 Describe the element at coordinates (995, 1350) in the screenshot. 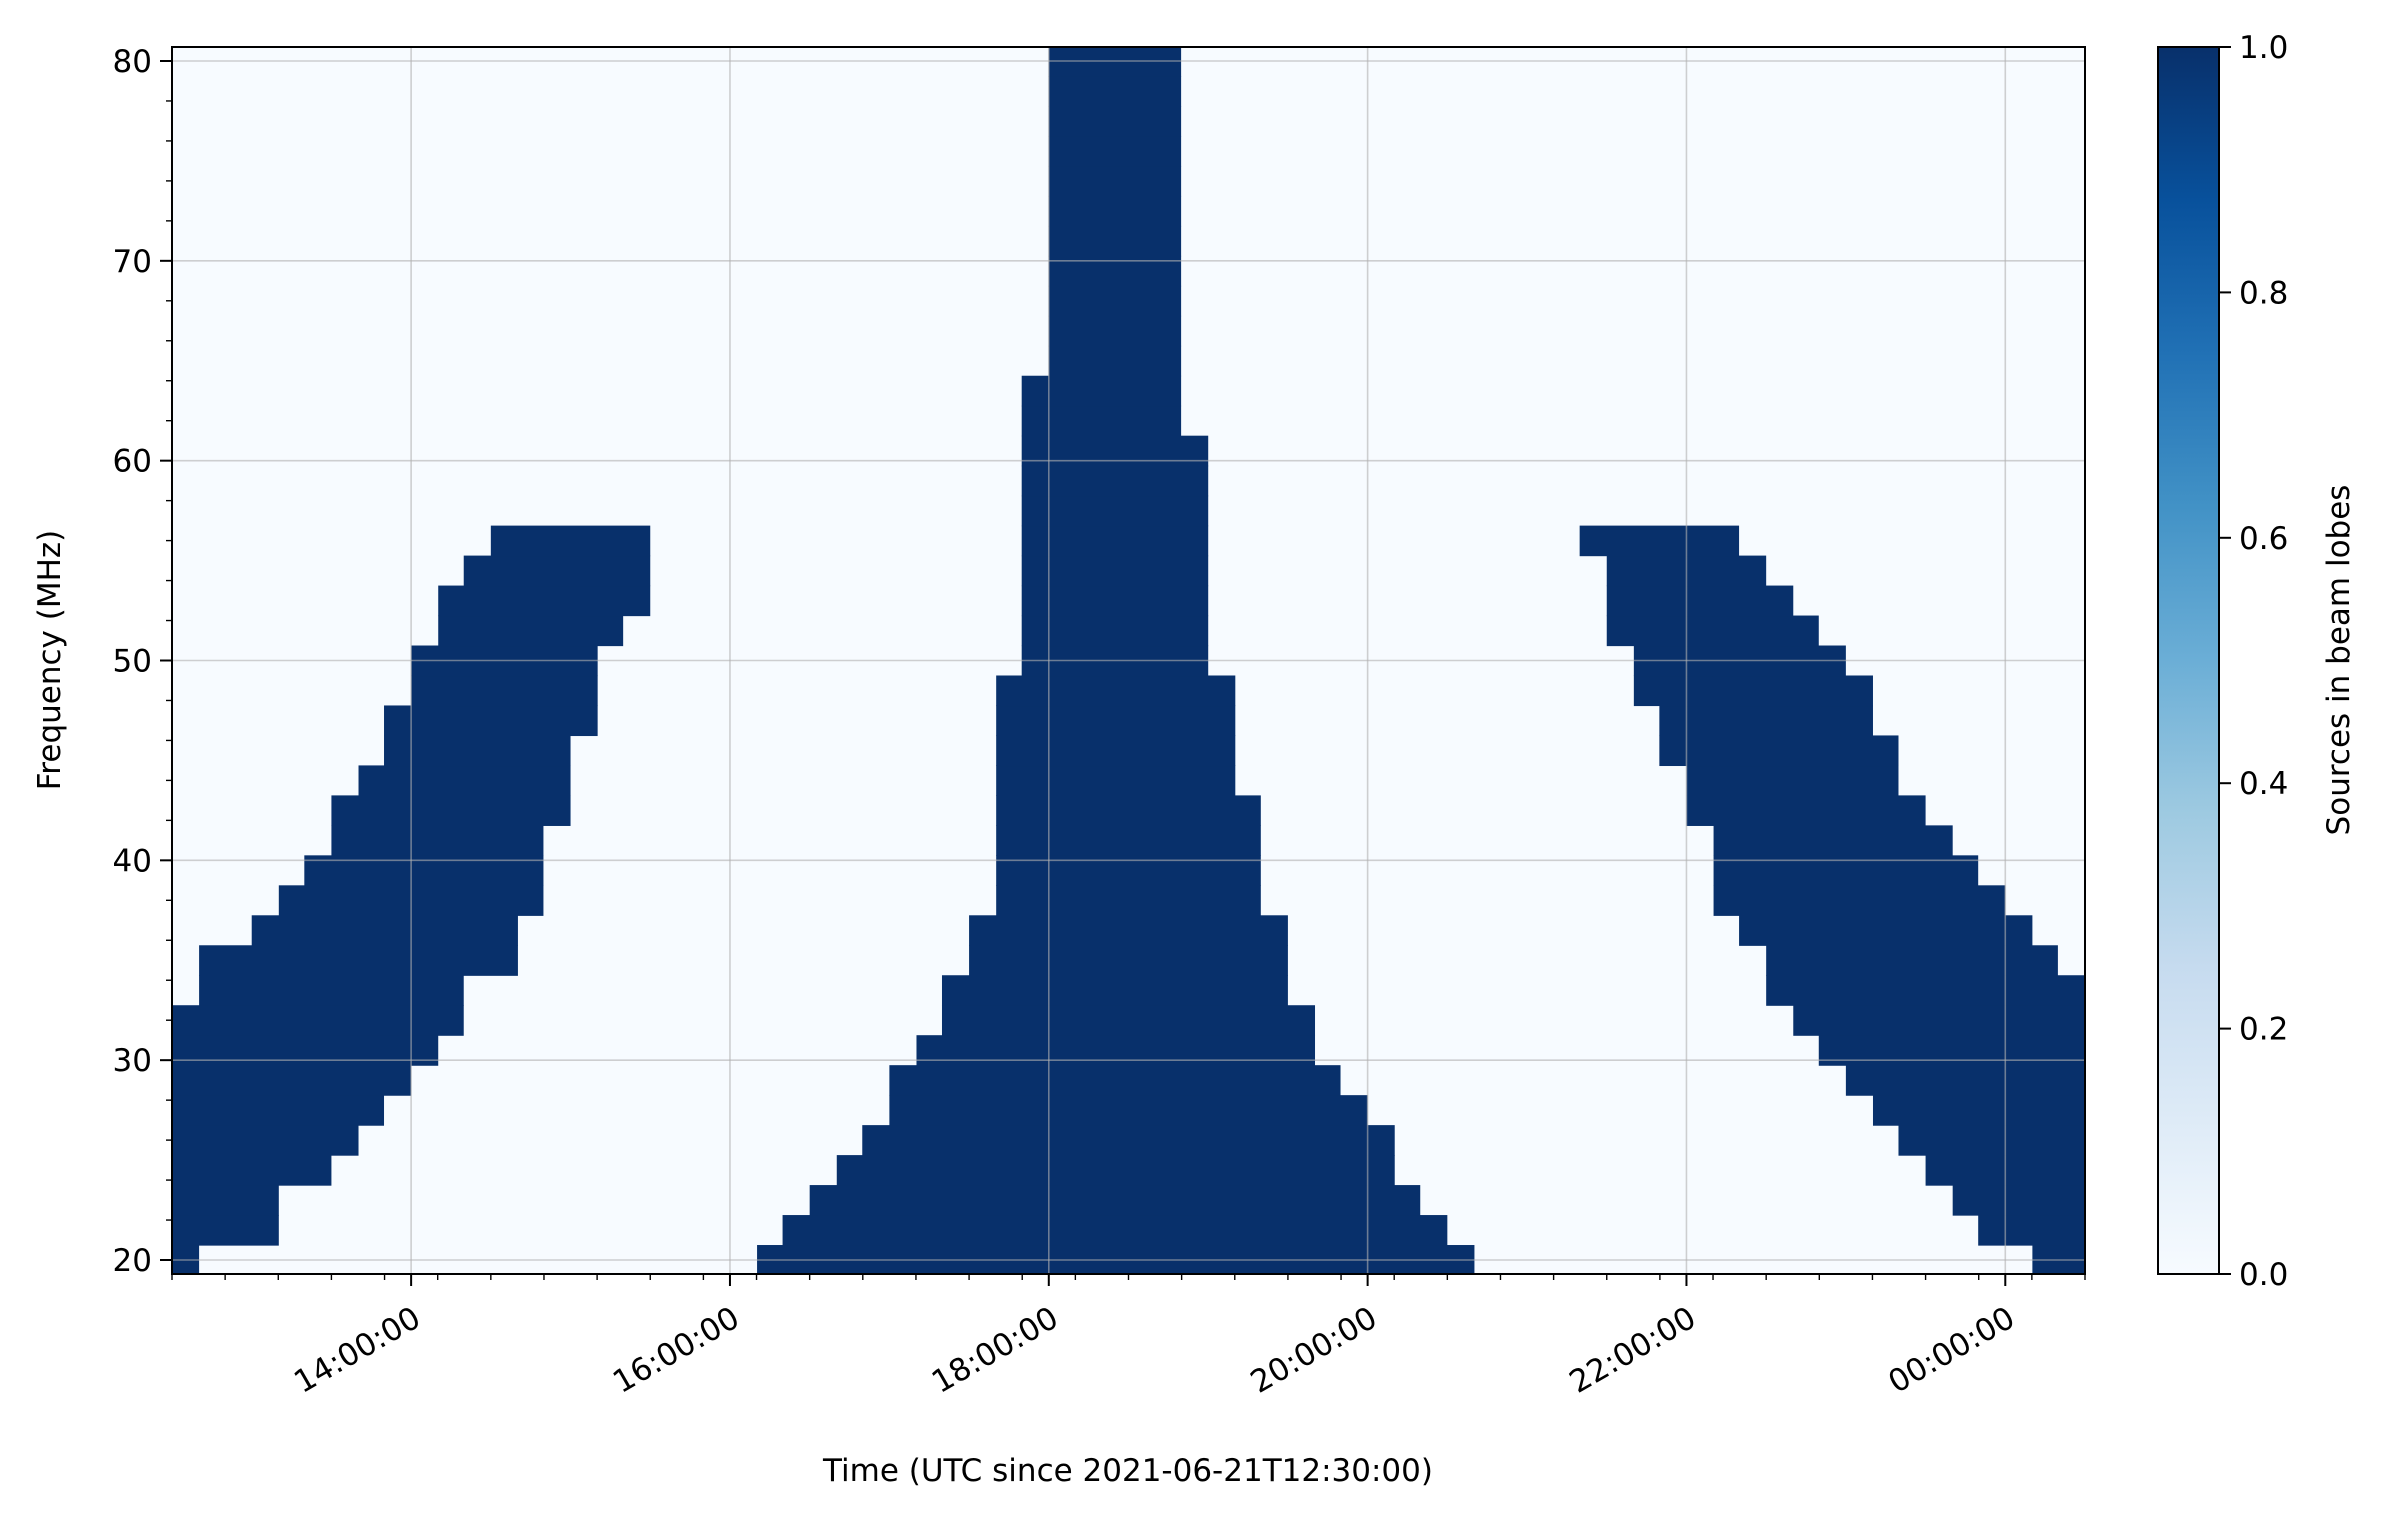

I see `x-tick-label: 18:00:00` at that location.